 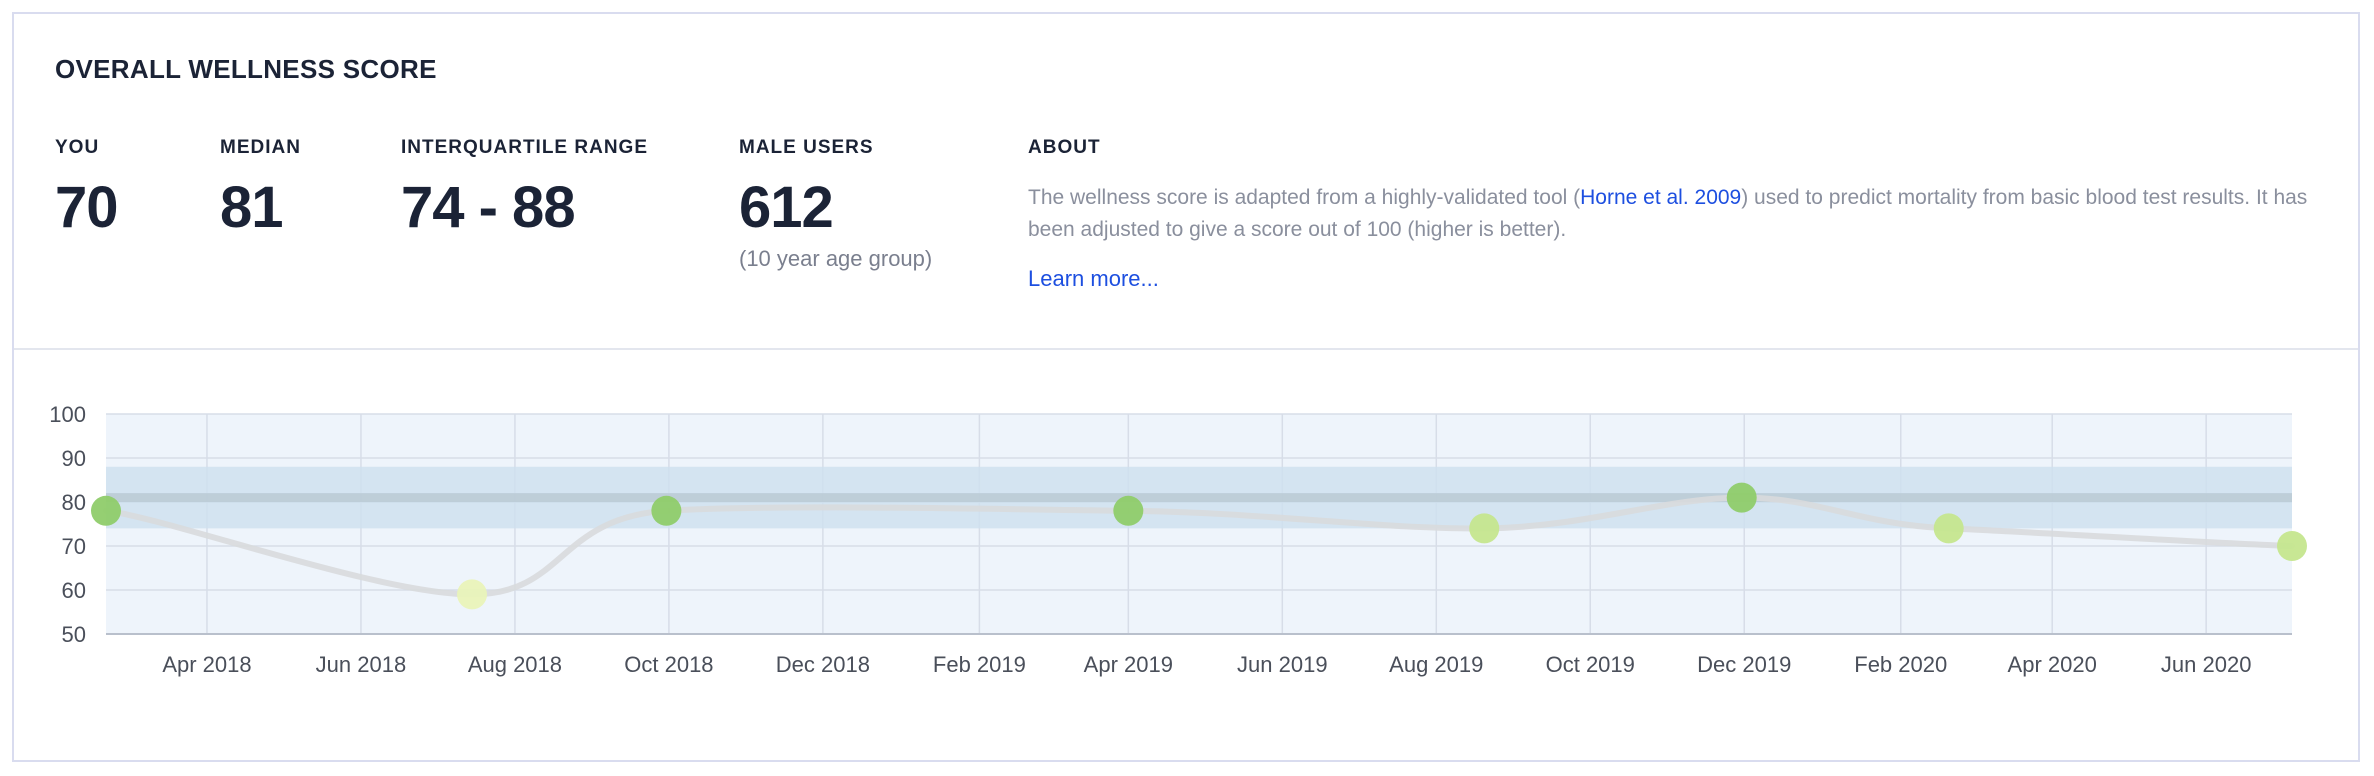 I want to click on x-tick-label: Feb 2019, so click(x=979, y=664).